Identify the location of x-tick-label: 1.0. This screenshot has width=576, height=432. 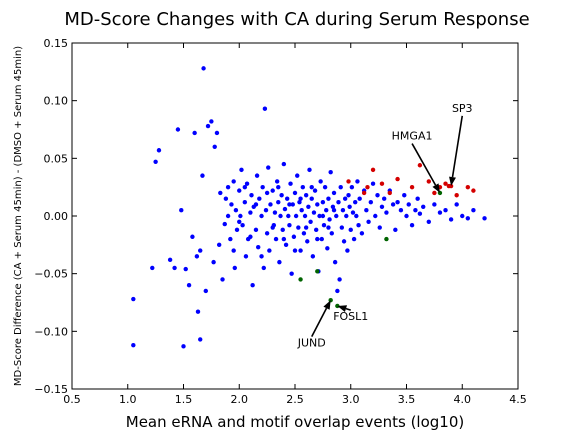
(128, 399).